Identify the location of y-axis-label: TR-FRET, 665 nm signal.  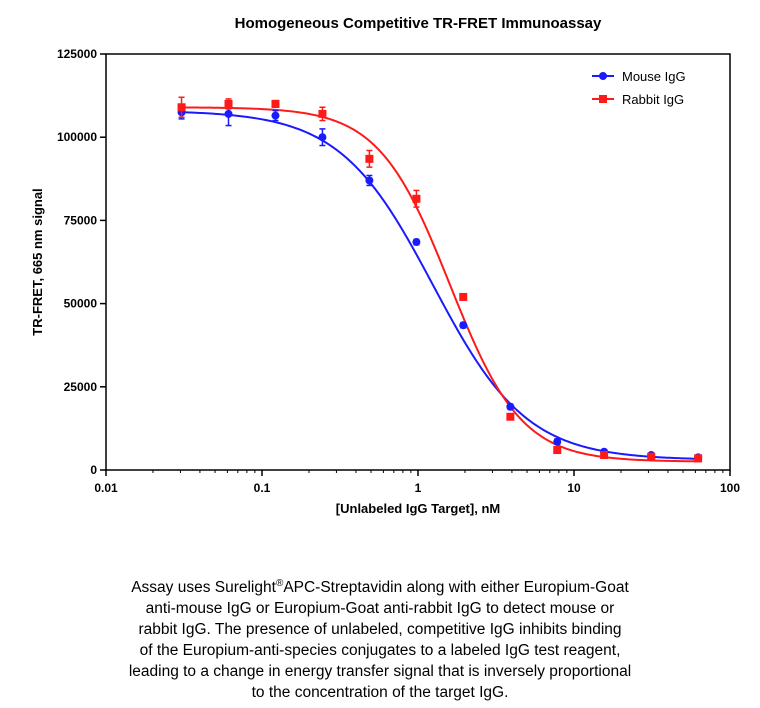
(37, 261).